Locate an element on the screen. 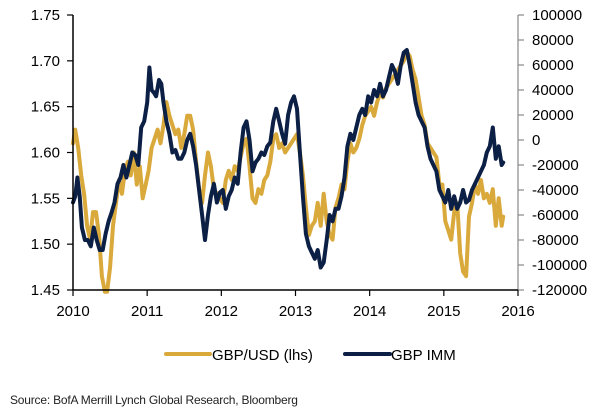 The width and height of the screenshot is (606, 412). x-tick-label: 2014 is located at coordinates (369, 311).